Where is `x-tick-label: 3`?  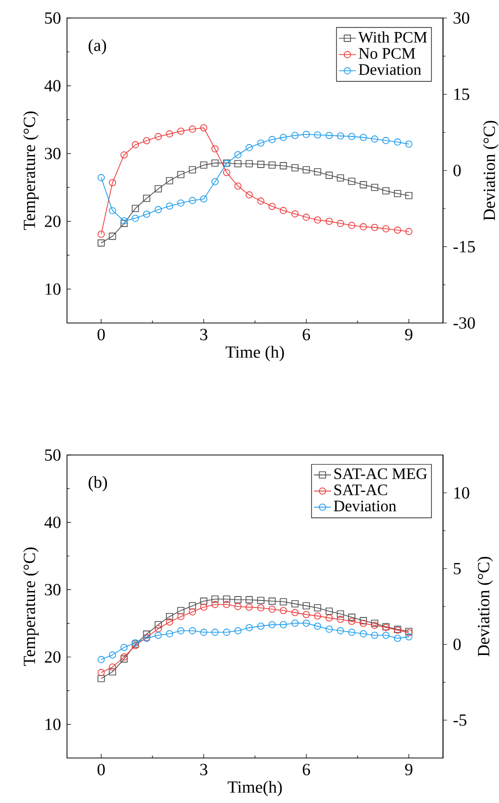
x-tick-label: 3 is located at coordinates (204, 770).